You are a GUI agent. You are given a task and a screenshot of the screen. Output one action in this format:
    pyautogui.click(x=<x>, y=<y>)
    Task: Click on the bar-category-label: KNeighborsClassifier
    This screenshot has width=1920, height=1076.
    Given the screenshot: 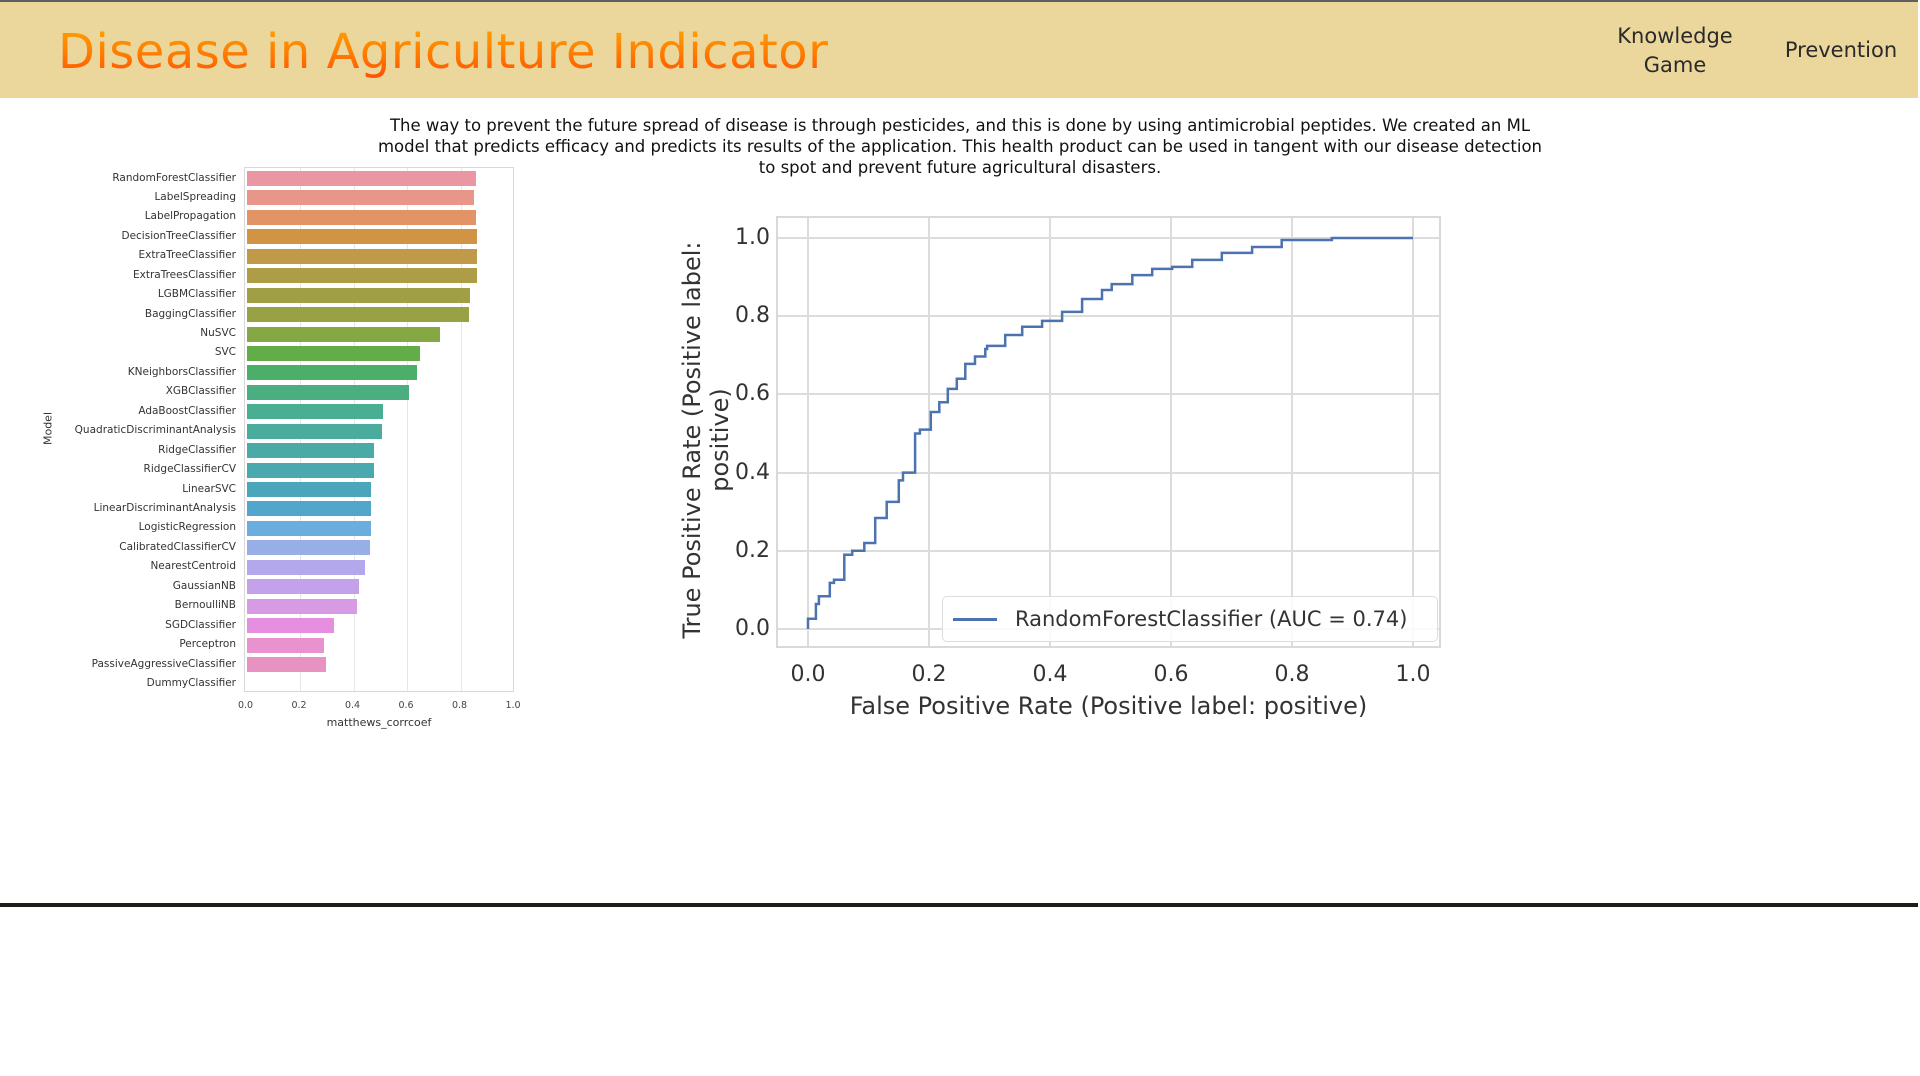 What is the action you would take?
    pyautogui.click(x=181, y=371)
    